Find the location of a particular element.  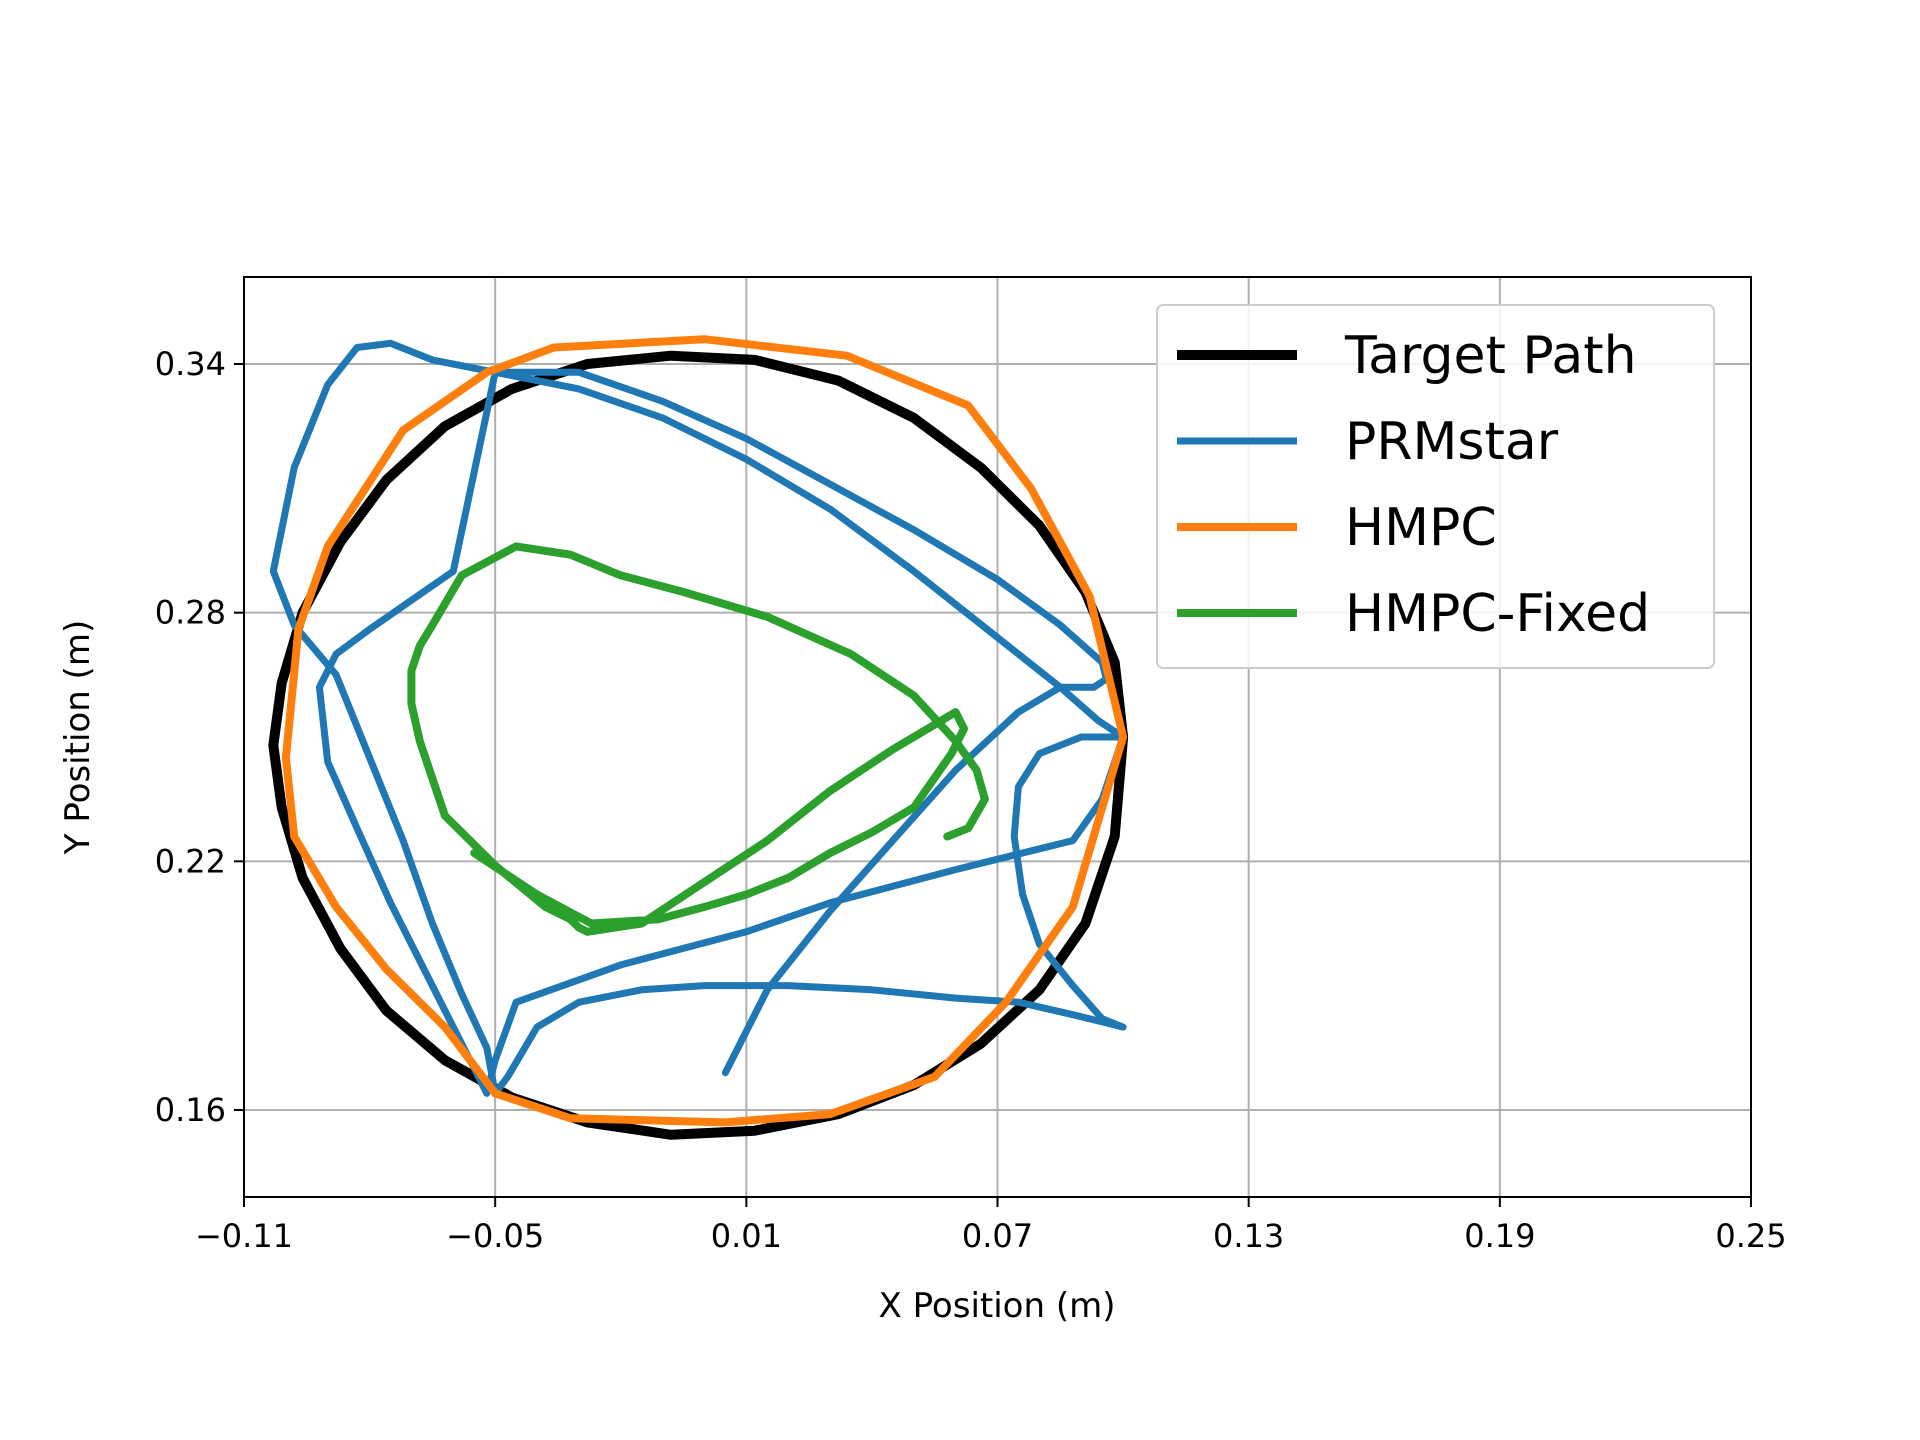

x-tick-label: −0.11 is located at coordinates (244, 1236).